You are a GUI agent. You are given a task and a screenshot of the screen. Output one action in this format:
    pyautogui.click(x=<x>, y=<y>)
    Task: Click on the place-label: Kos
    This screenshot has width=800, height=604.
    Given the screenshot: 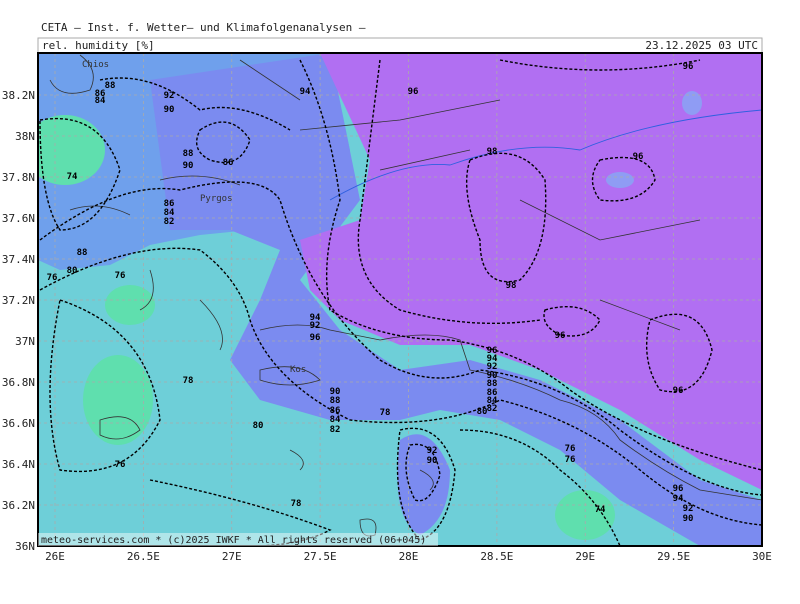 What is the action you would take?
    pyautogui.click(x=298, y=370)
    